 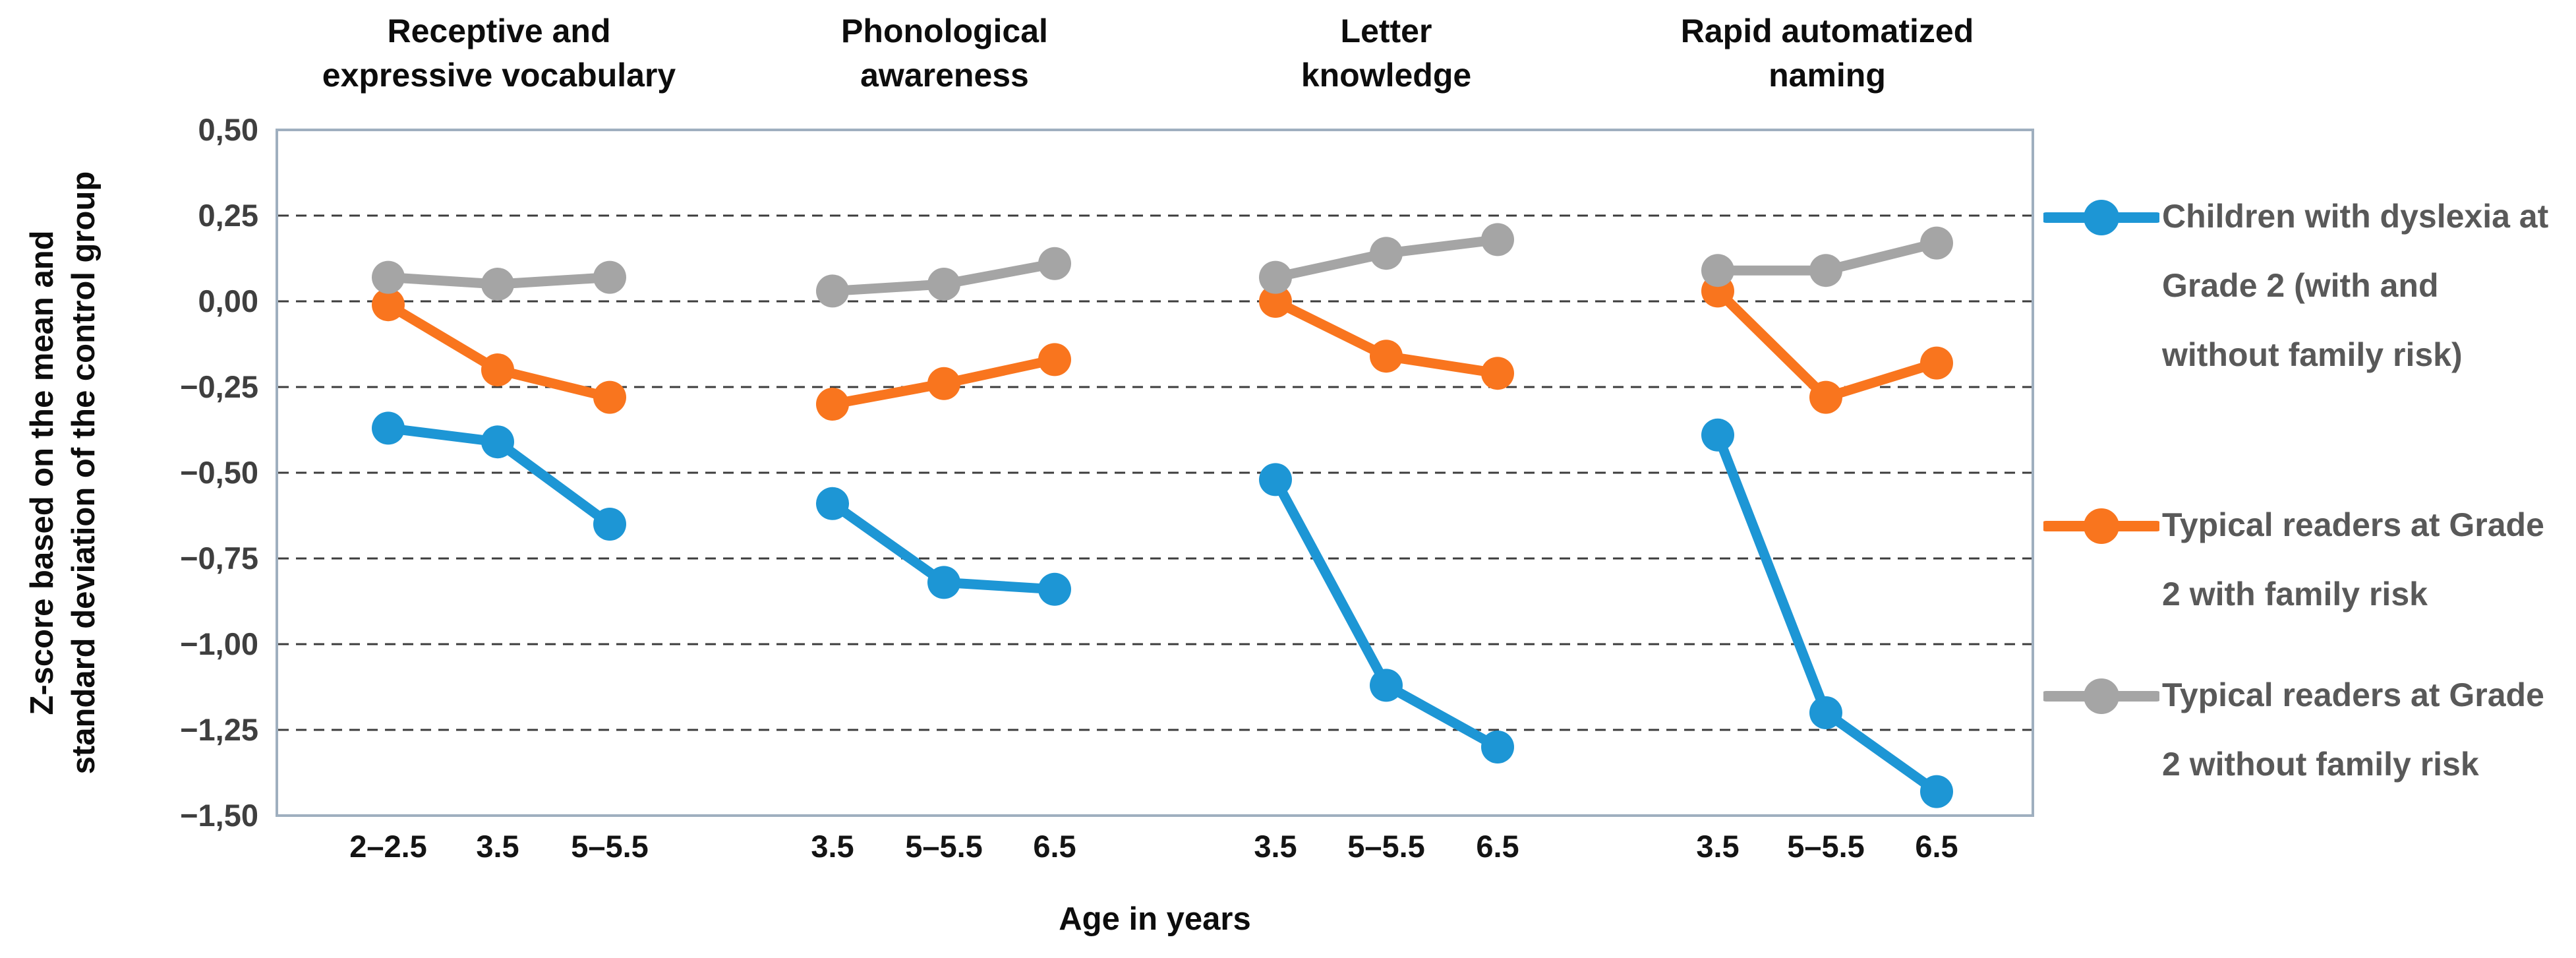 I want to click on panel-title-line: naming, so click(x=1828, y=75).